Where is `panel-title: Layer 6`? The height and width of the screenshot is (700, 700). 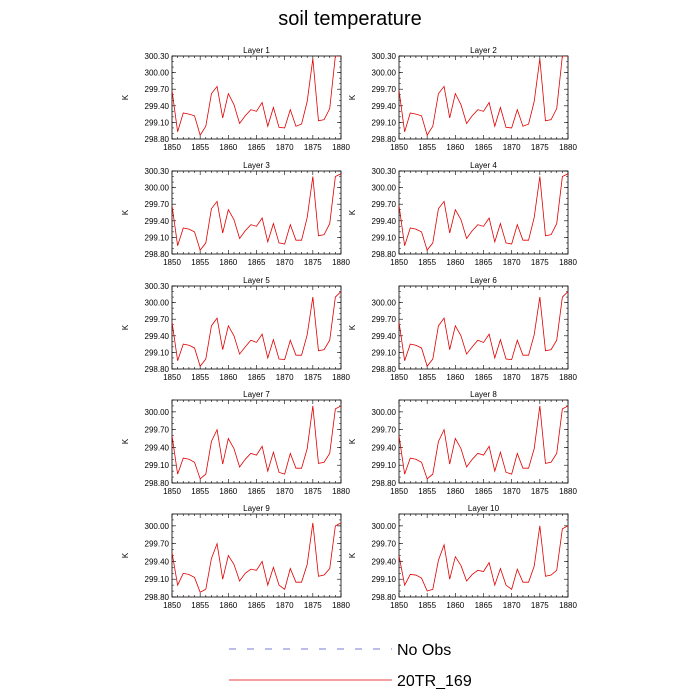 panel-title: Layer 6 is located at coordinates (483, 280).